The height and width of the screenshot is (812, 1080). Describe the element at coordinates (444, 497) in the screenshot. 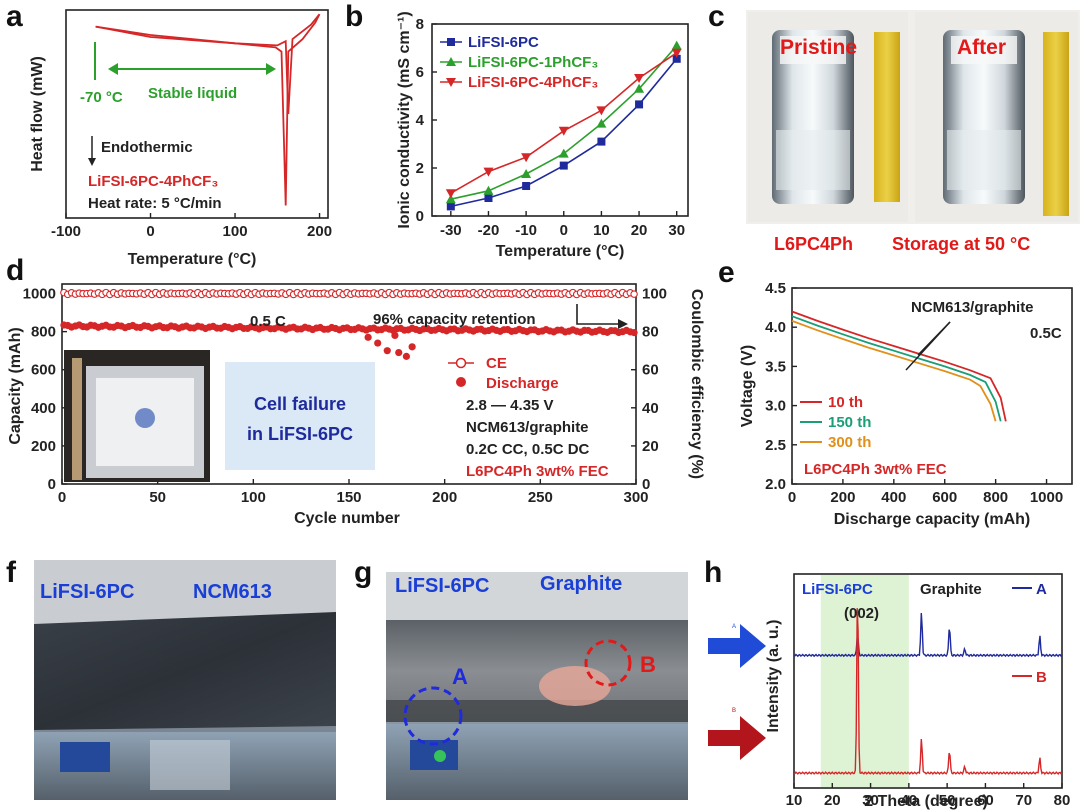

I see `panel-d-x-tick-label: 200` at that location.